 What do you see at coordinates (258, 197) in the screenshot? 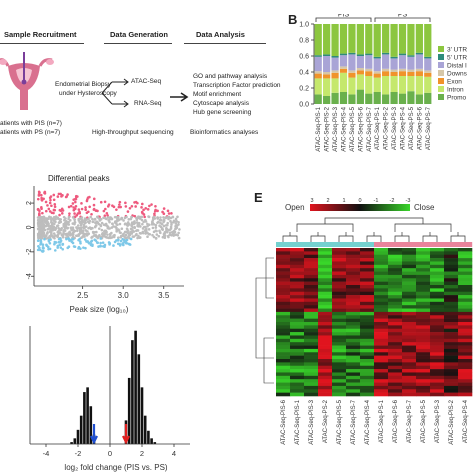
I see `panel-e-letter: E` at bounding box center [258, 197].